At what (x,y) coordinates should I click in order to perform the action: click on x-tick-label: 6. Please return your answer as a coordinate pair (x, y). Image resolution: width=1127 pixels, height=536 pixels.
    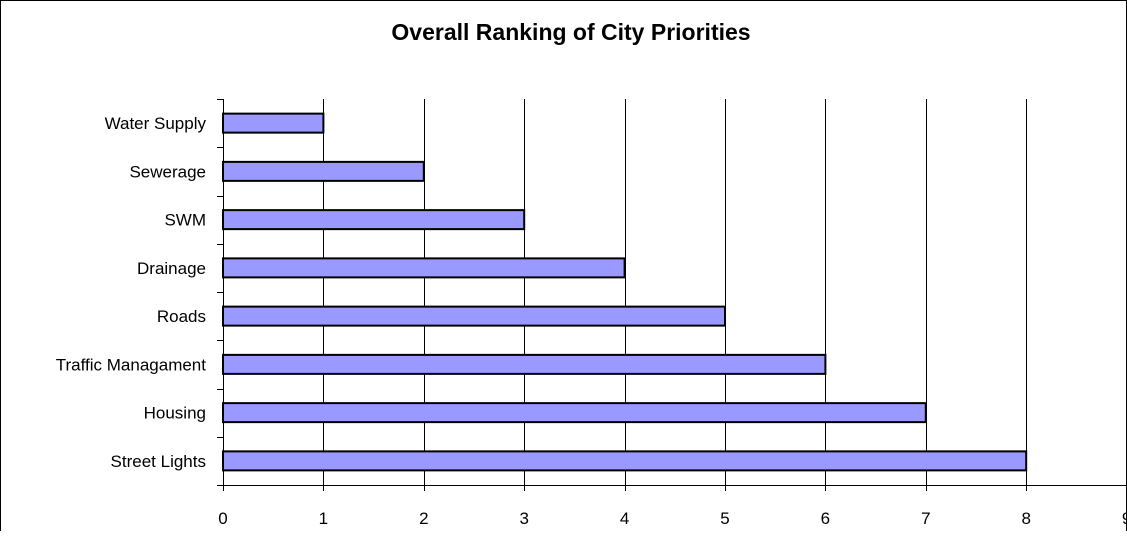
    Looking at the image, I should click on (825, 518).